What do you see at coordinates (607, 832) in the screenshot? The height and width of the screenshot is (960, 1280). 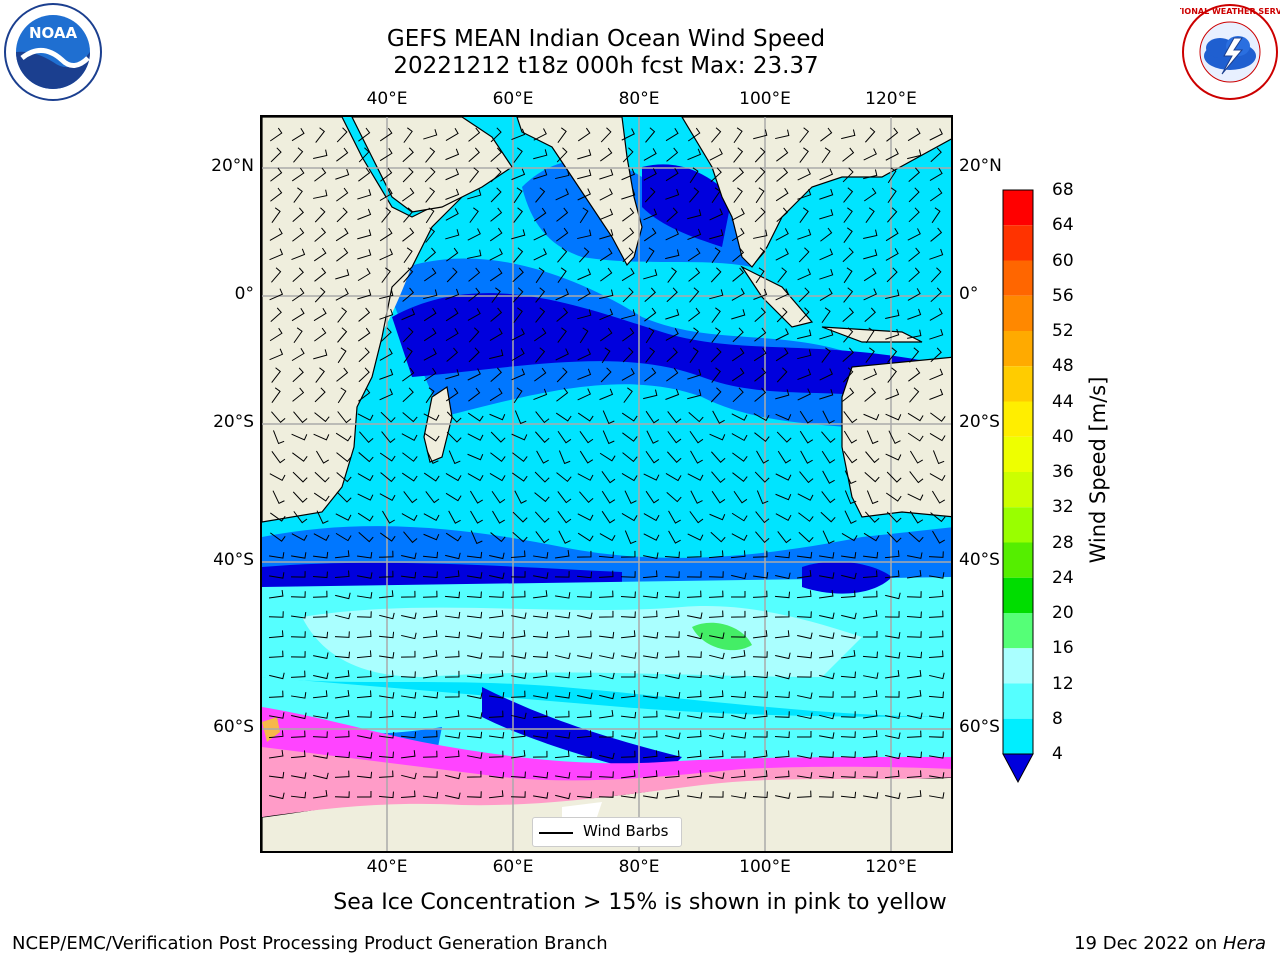 I see `map-legend: Wind Barbs` at bounding box center [607, 832].